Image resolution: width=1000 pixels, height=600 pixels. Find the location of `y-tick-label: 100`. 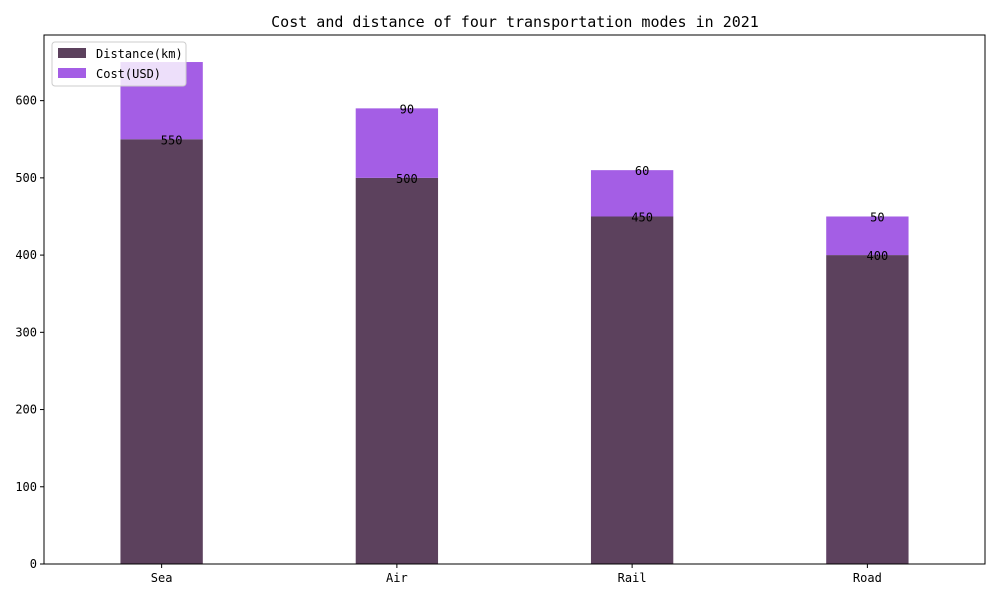

y-tick-label: 100 is located at coordinates (26, 487).